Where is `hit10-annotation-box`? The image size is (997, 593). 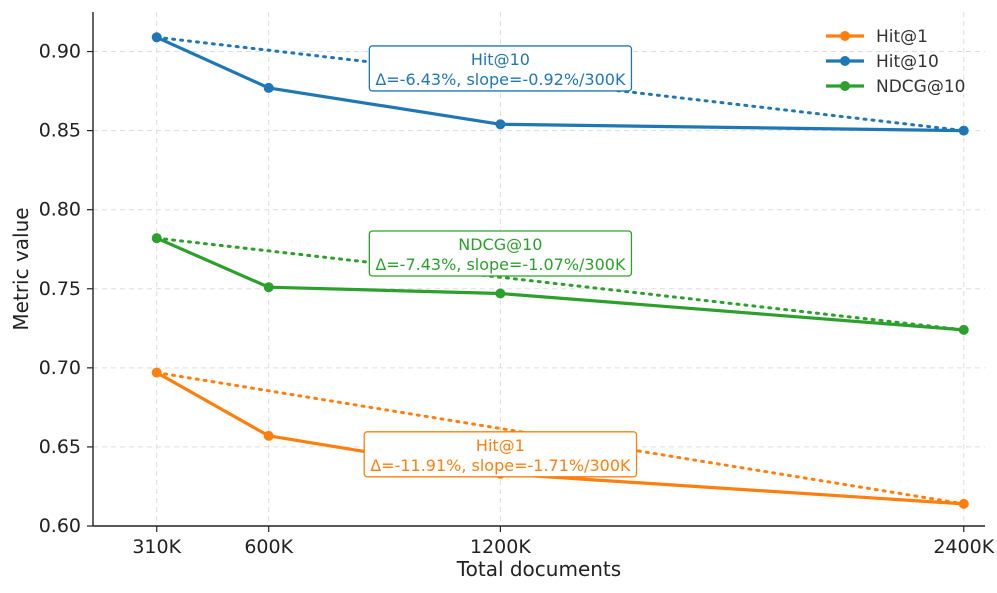 hit10-annotation-box is located at coordinates (500, 68).